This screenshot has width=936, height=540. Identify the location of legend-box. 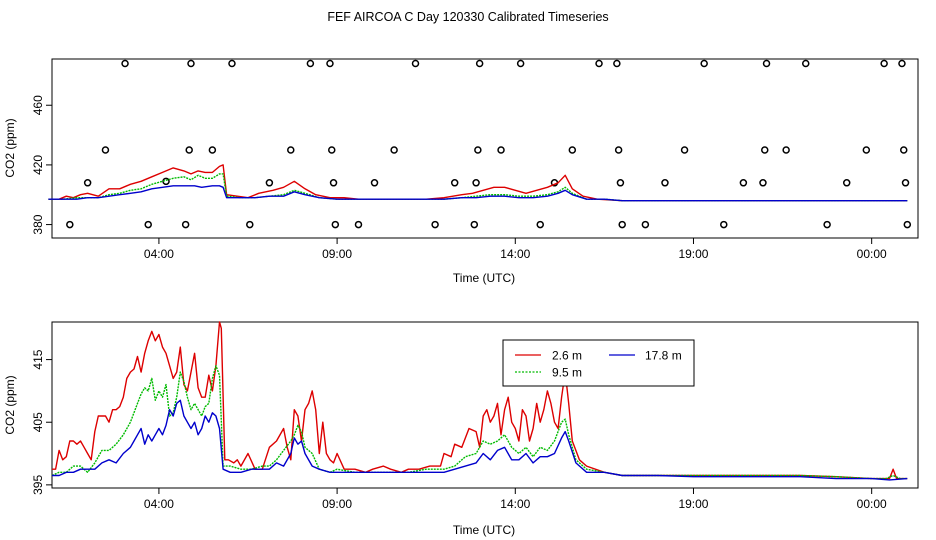
(598, 363).